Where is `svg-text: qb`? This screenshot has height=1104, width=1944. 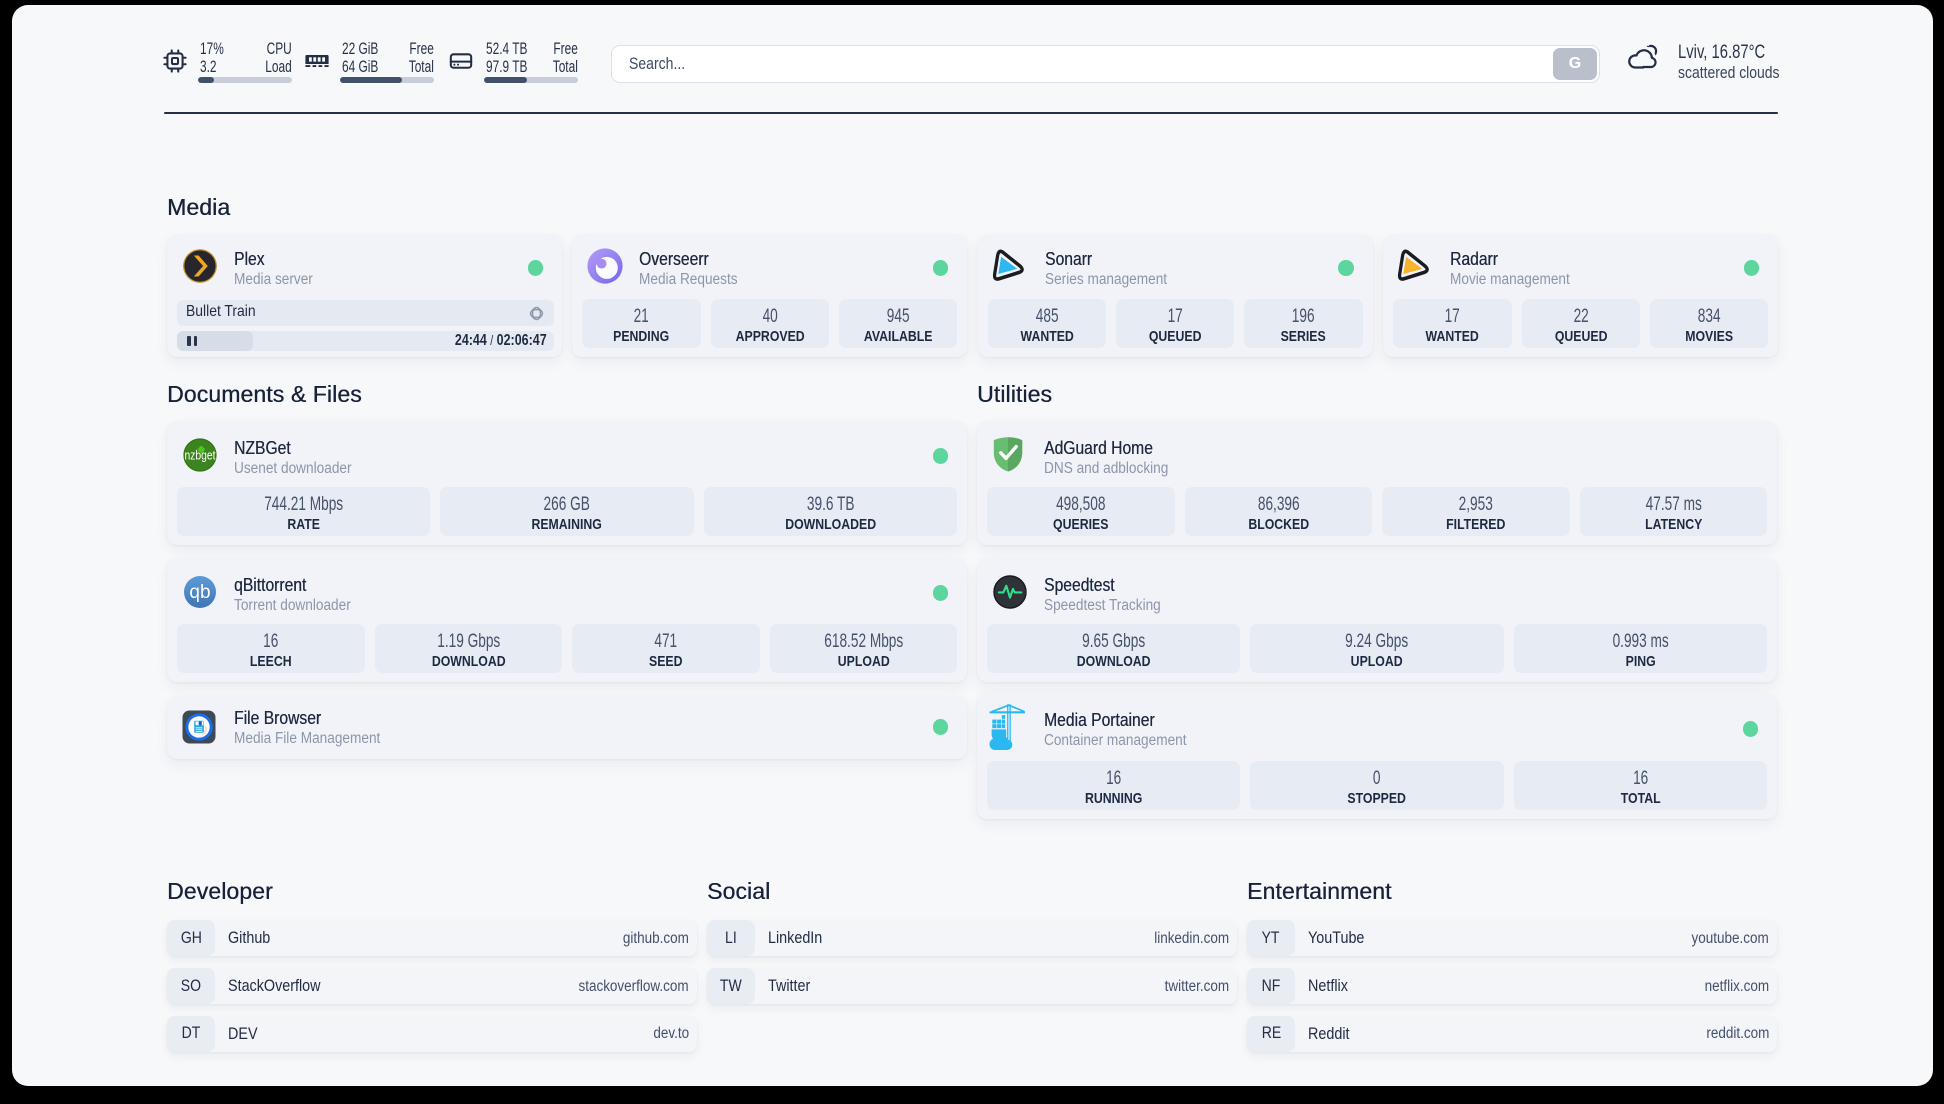
svg-text: qb is located at coordinates (199, 592).